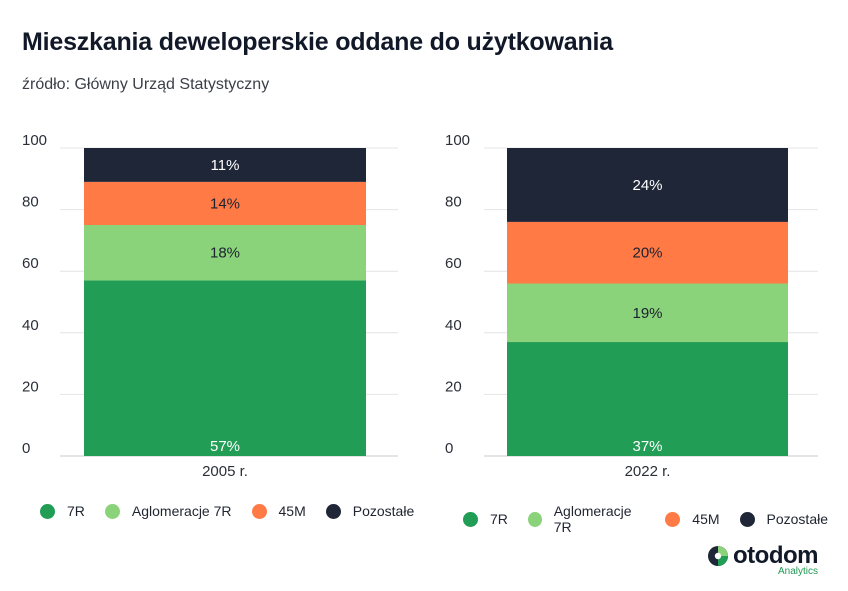  Describe the element at coordinates (655, 519) in the screenshot. I see `legend-2022: 7R Aglomeracje 7R 45M Pozostałe` at that location.